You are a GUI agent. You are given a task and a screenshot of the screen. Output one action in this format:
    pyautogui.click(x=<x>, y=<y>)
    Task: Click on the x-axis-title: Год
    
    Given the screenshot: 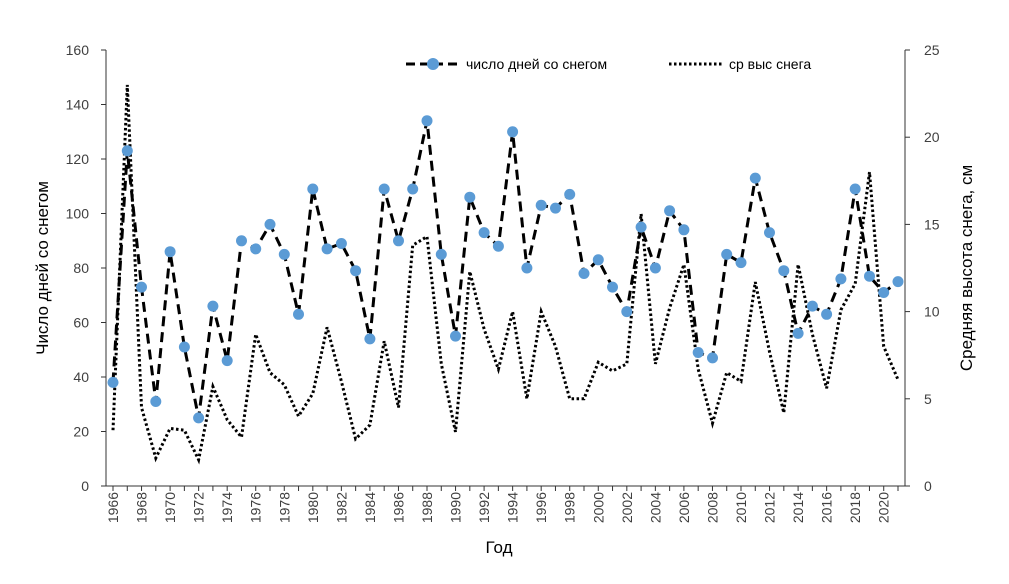 What is the action you would take?
    pyautogui.click(x=498, y=547)
    